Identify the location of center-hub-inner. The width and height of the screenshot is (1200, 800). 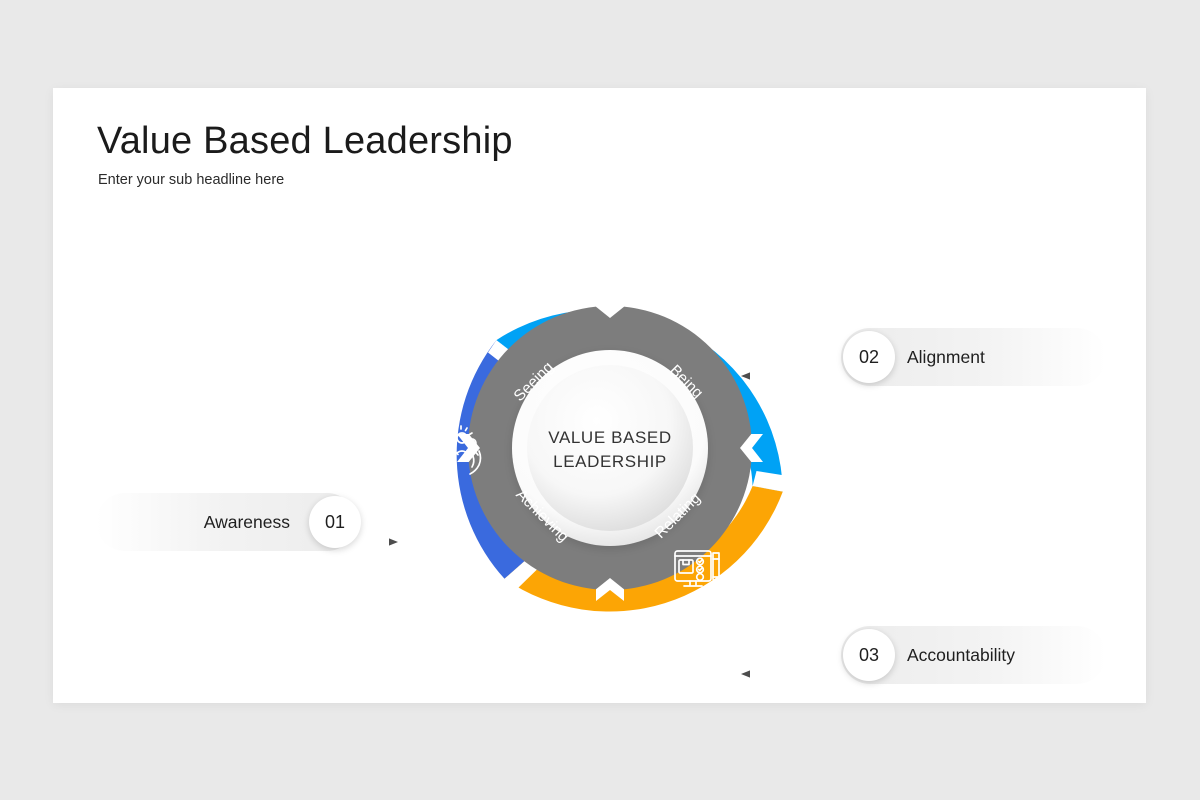
(610, 448).